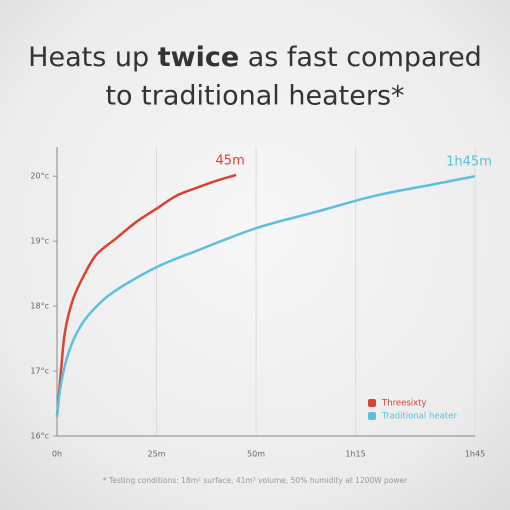  Describe the element at coordinates (256, 454) in the screenshot. I see `x-tick-label: 50m` at that location.